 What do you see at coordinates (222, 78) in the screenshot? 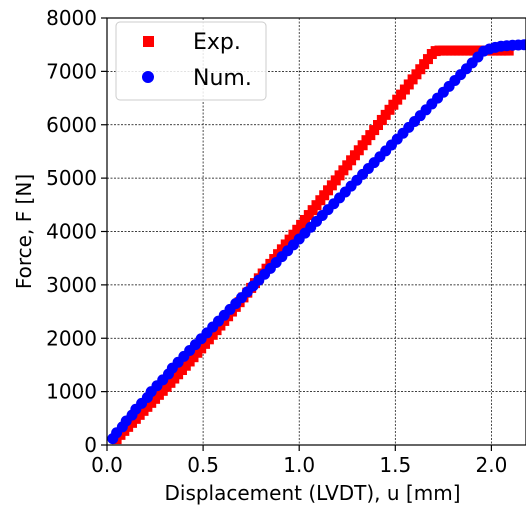
I see `legend-label-num: Num.` at bounding box center [222, 78].